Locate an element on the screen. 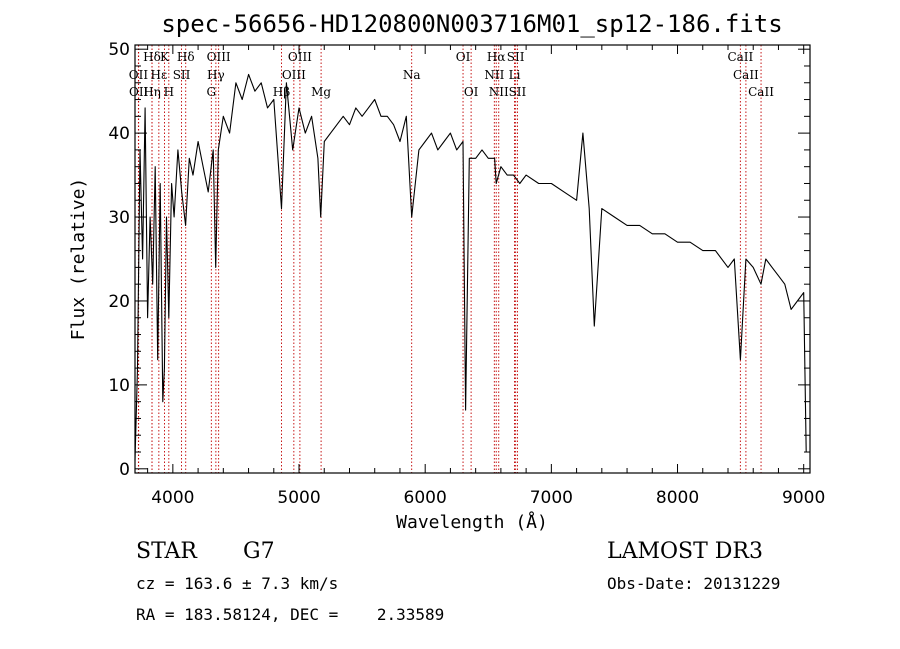 This screenshot has width=900, height=649. x-tick-label: 7000 is located at coordinates (551, 498).